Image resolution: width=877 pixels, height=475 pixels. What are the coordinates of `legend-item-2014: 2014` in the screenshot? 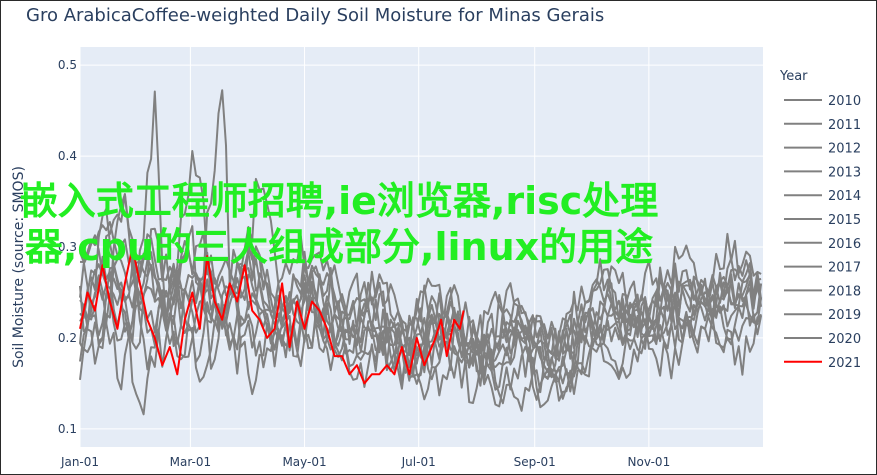 It's located at (844, 196).